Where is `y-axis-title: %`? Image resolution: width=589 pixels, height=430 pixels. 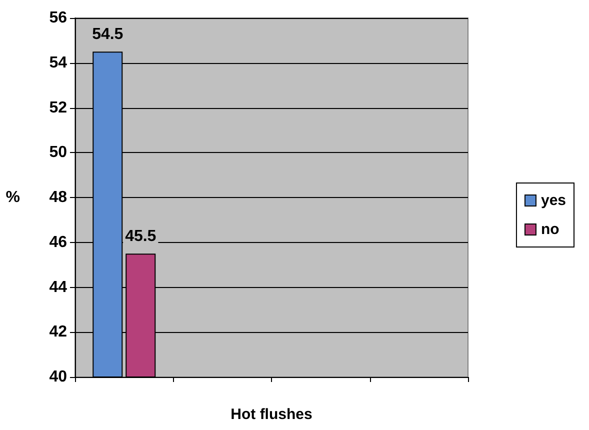 y-axis-title: % is located at coordinates (13, 197).